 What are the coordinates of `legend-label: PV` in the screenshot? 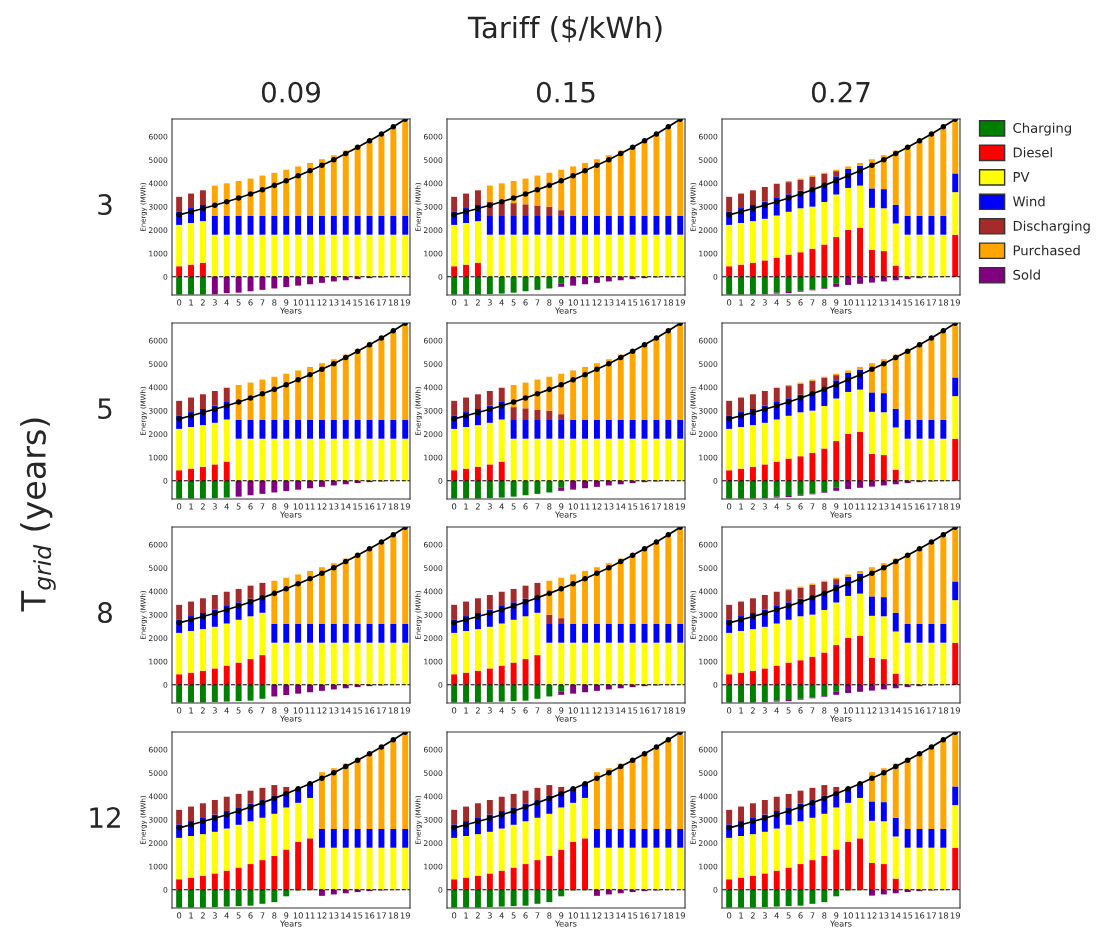 It's located at (1021, 177).